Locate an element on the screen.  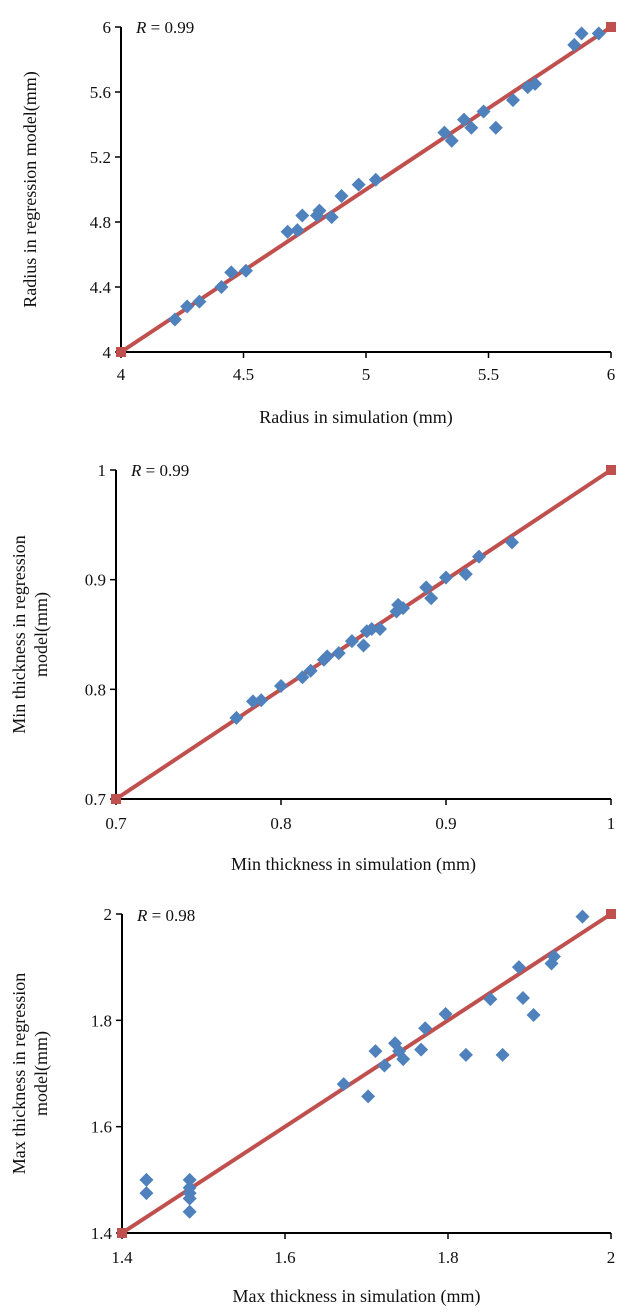
y-tick-label: 6 is located at coordinates (107, 27).